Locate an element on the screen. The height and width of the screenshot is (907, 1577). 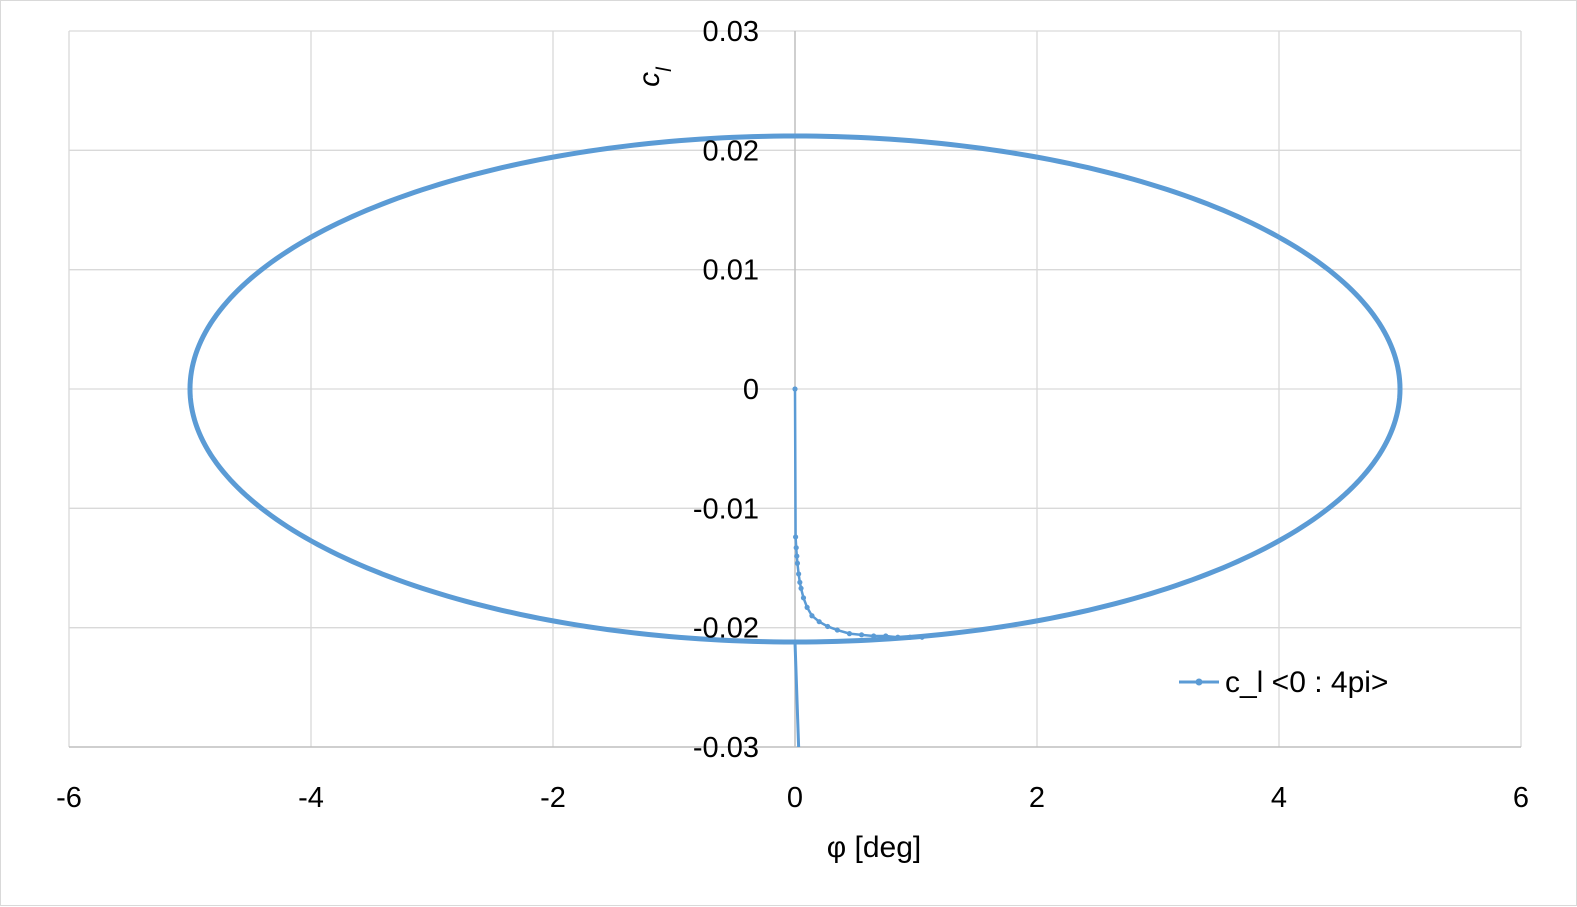
y-axis-title-main: c is located at coordinates (649, 79).